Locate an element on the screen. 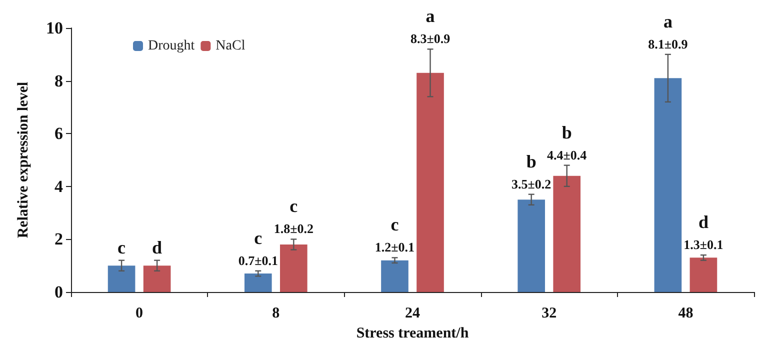  data-label: c is located at coordinates (122, 247).